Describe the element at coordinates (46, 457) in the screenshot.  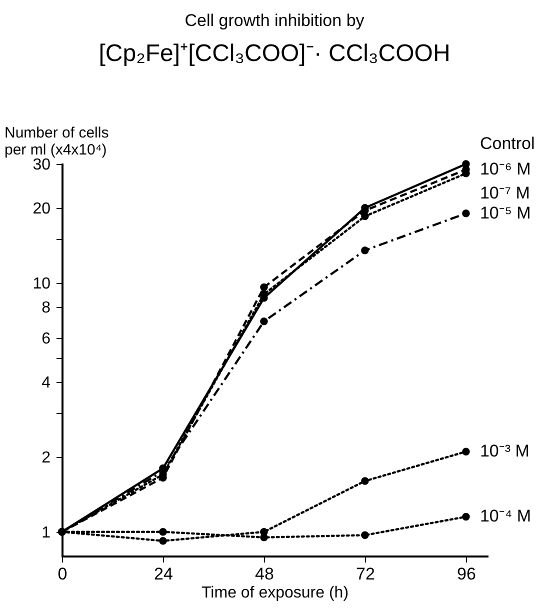
I see `y-tick-label: 2` at that location.